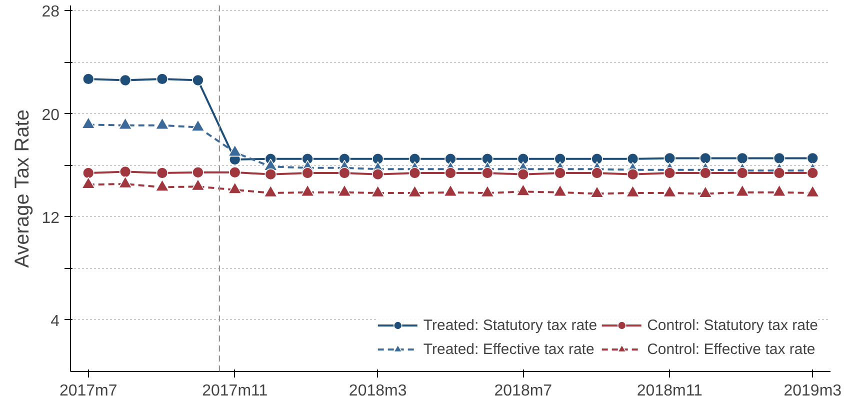 The image size is (860, 402). Describe the element at coordinates (88, 391) in the screenshot. I see `x-tick-label: 2017m7` at that location.